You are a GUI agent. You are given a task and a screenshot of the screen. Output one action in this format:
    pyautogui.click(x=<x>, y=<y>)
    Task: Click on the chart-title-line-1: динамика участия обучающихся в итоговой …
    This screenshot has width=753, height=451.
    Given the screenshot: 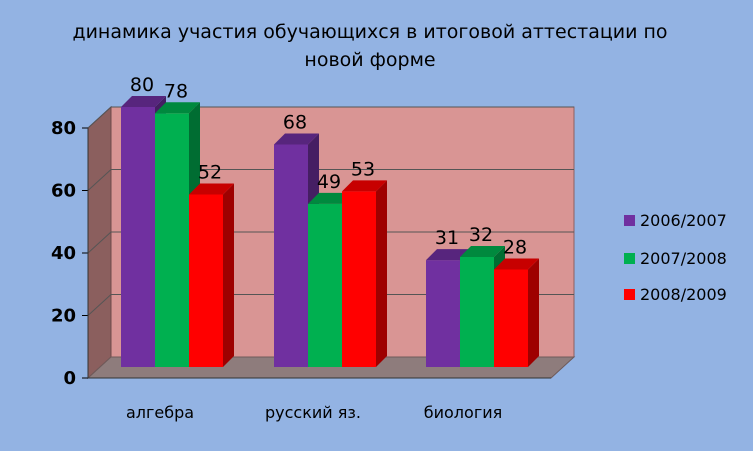 What is the action you would take?
    pyautogui.click(x=370, y=32)
    